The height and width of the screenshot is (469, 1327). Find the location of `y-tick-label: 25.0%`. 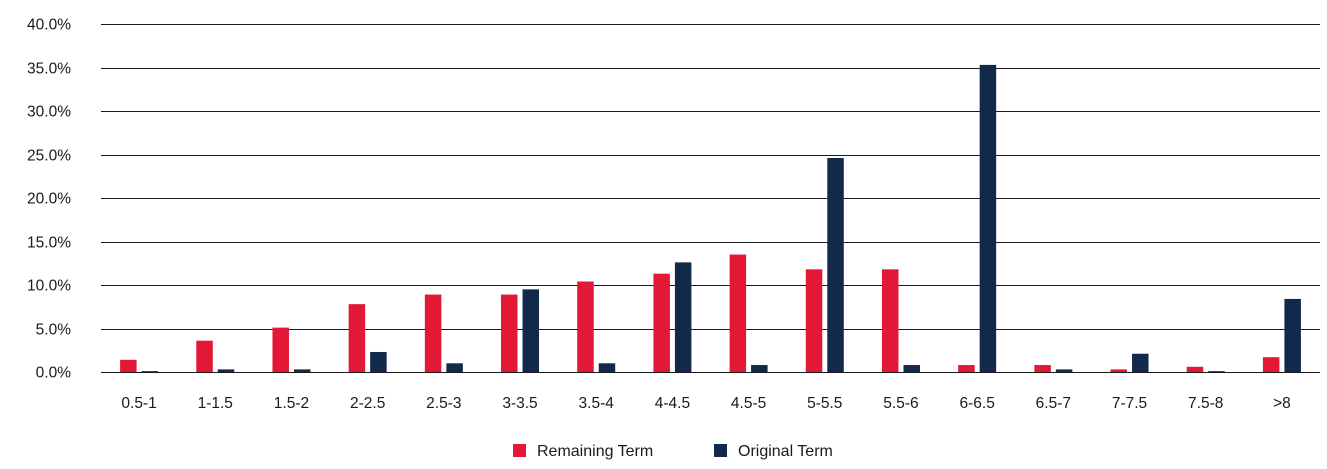

y-tick-label: 25.0% is located at coordinates (49, 156).